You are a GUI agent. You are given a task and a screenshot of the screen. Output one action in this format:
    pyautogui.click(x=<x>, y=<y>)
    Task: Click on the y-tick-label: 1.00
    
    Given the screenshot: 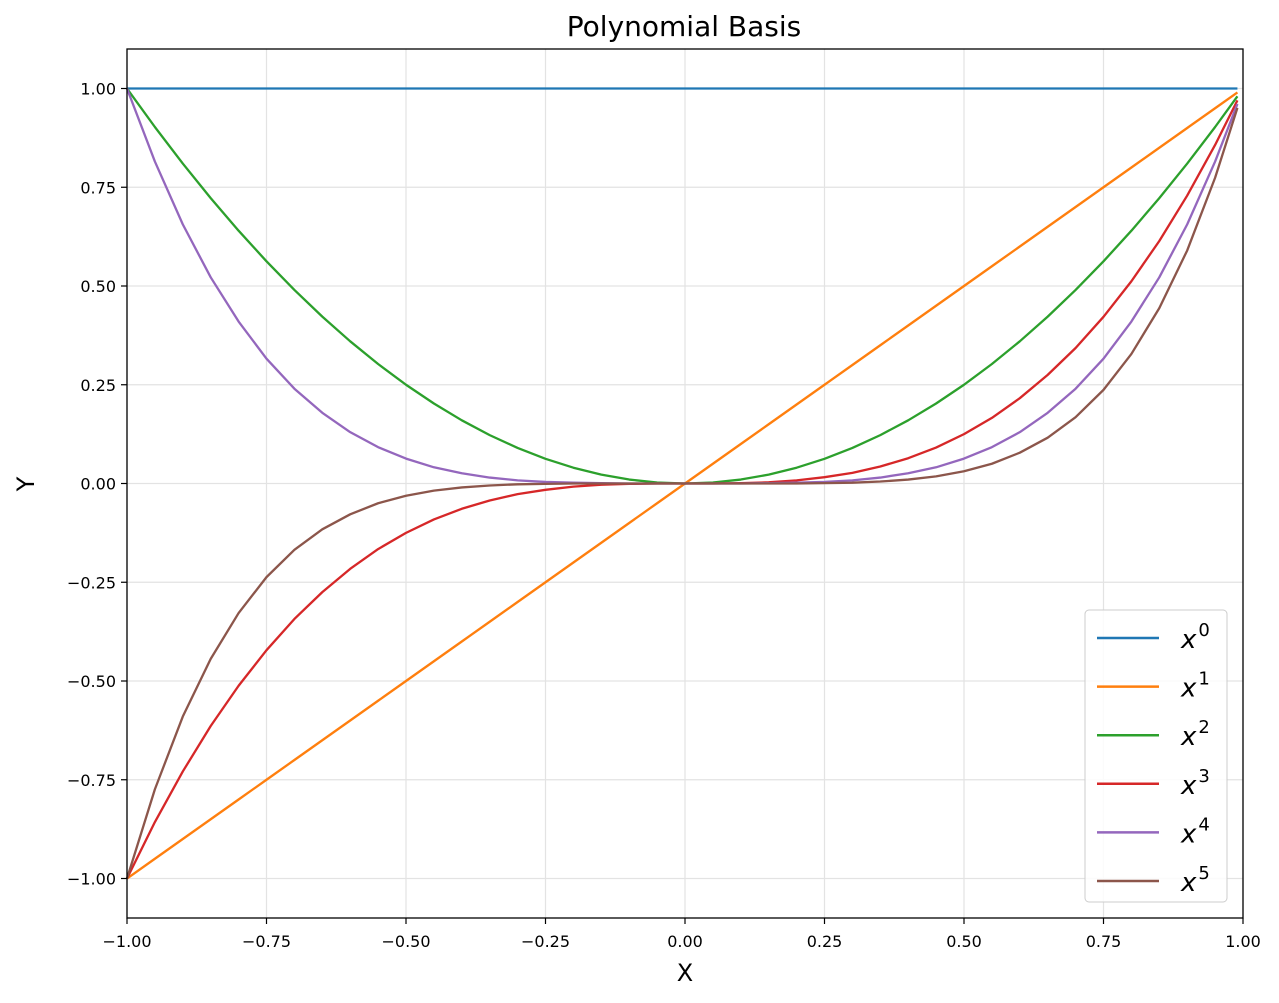 What is the action you would take?
    pyautogui.click(x=98, y=89)
    